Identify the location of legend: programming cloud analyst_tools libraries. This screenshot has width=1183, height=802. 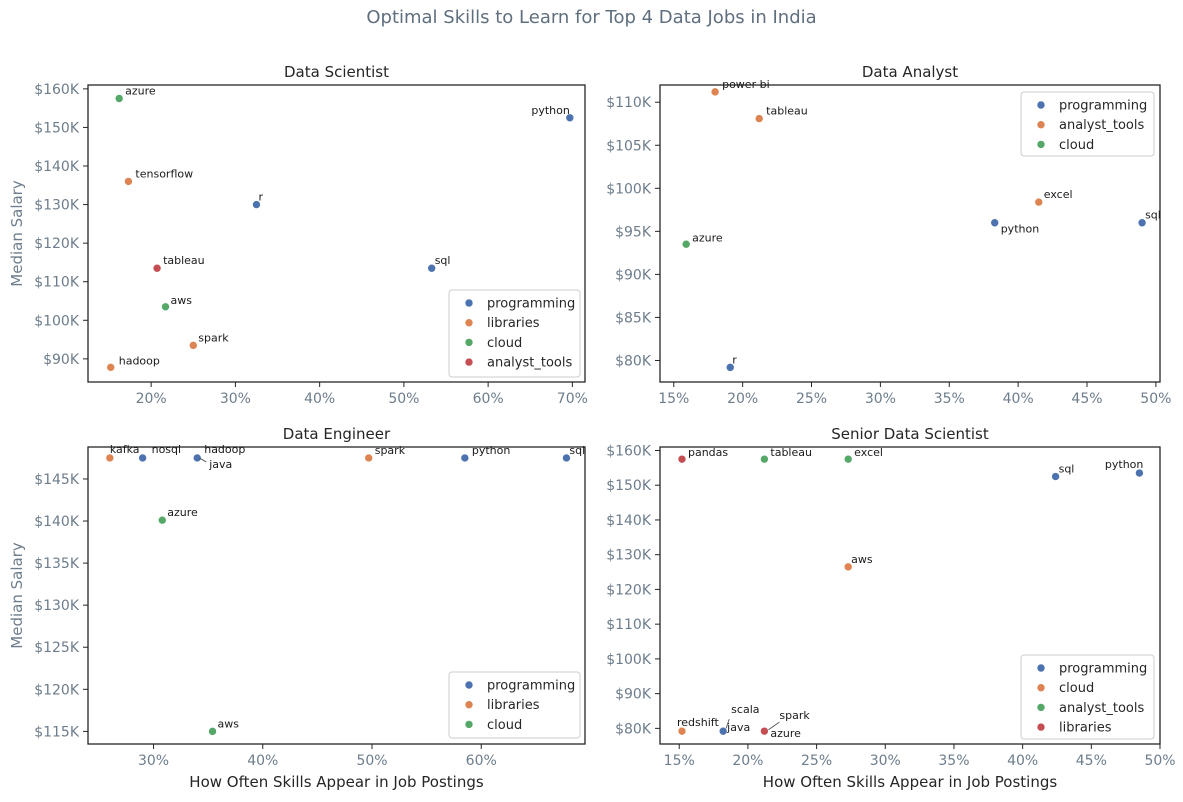
(1087, 697).